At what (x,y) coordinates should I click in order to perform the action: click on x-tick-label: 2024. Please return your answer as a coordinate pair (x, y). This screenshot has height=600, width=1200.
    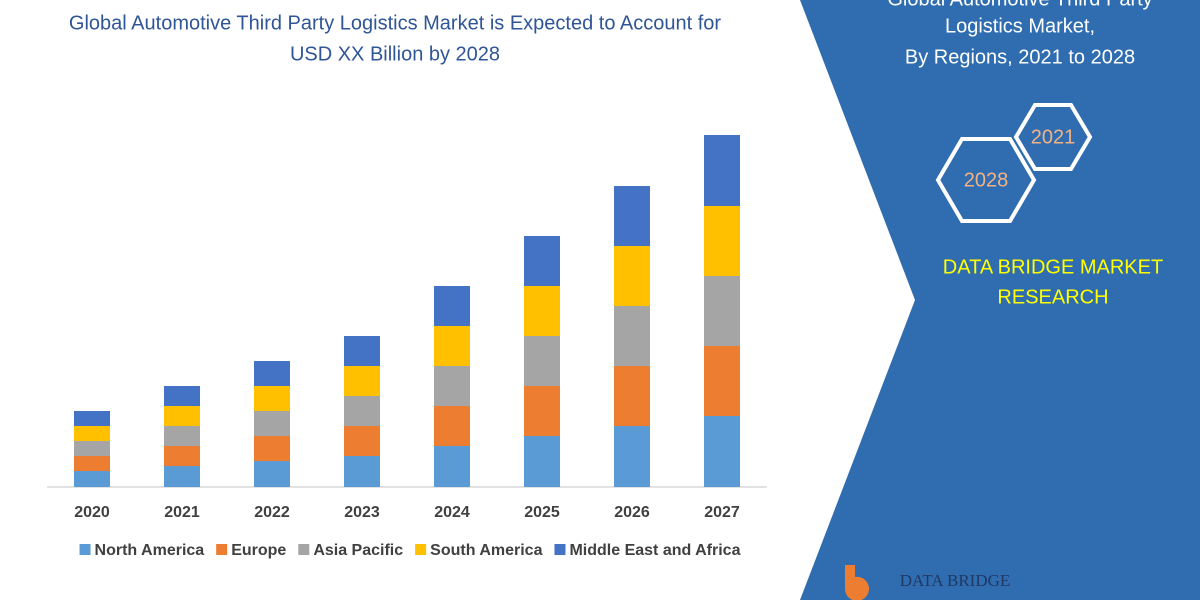
    Looking at the image, I should click on (452, 512).